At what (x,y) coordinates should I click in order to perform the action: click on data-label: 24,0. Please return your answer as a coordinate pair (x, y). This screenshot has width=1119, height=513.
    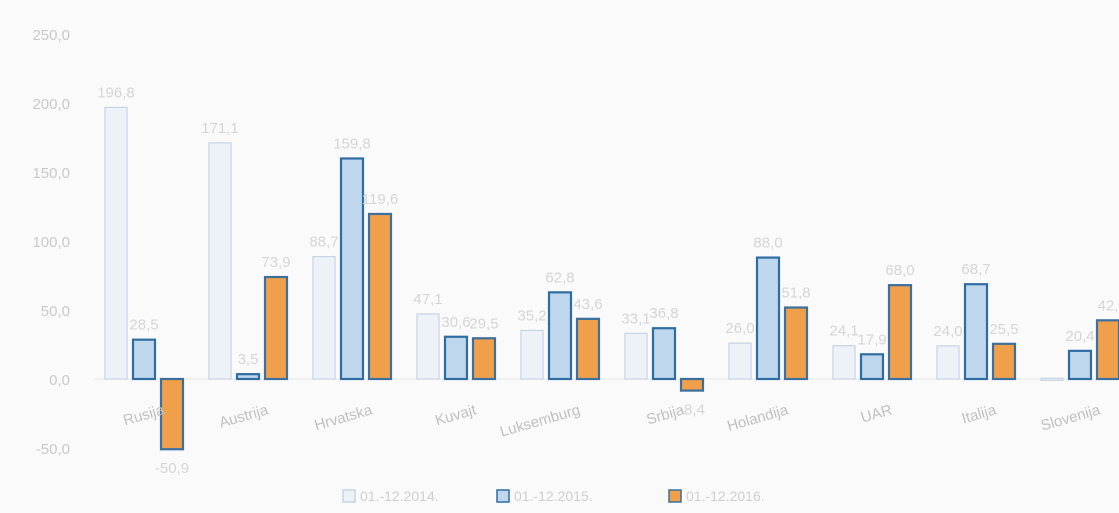
    Looking at the image, I should click on (947, 331).